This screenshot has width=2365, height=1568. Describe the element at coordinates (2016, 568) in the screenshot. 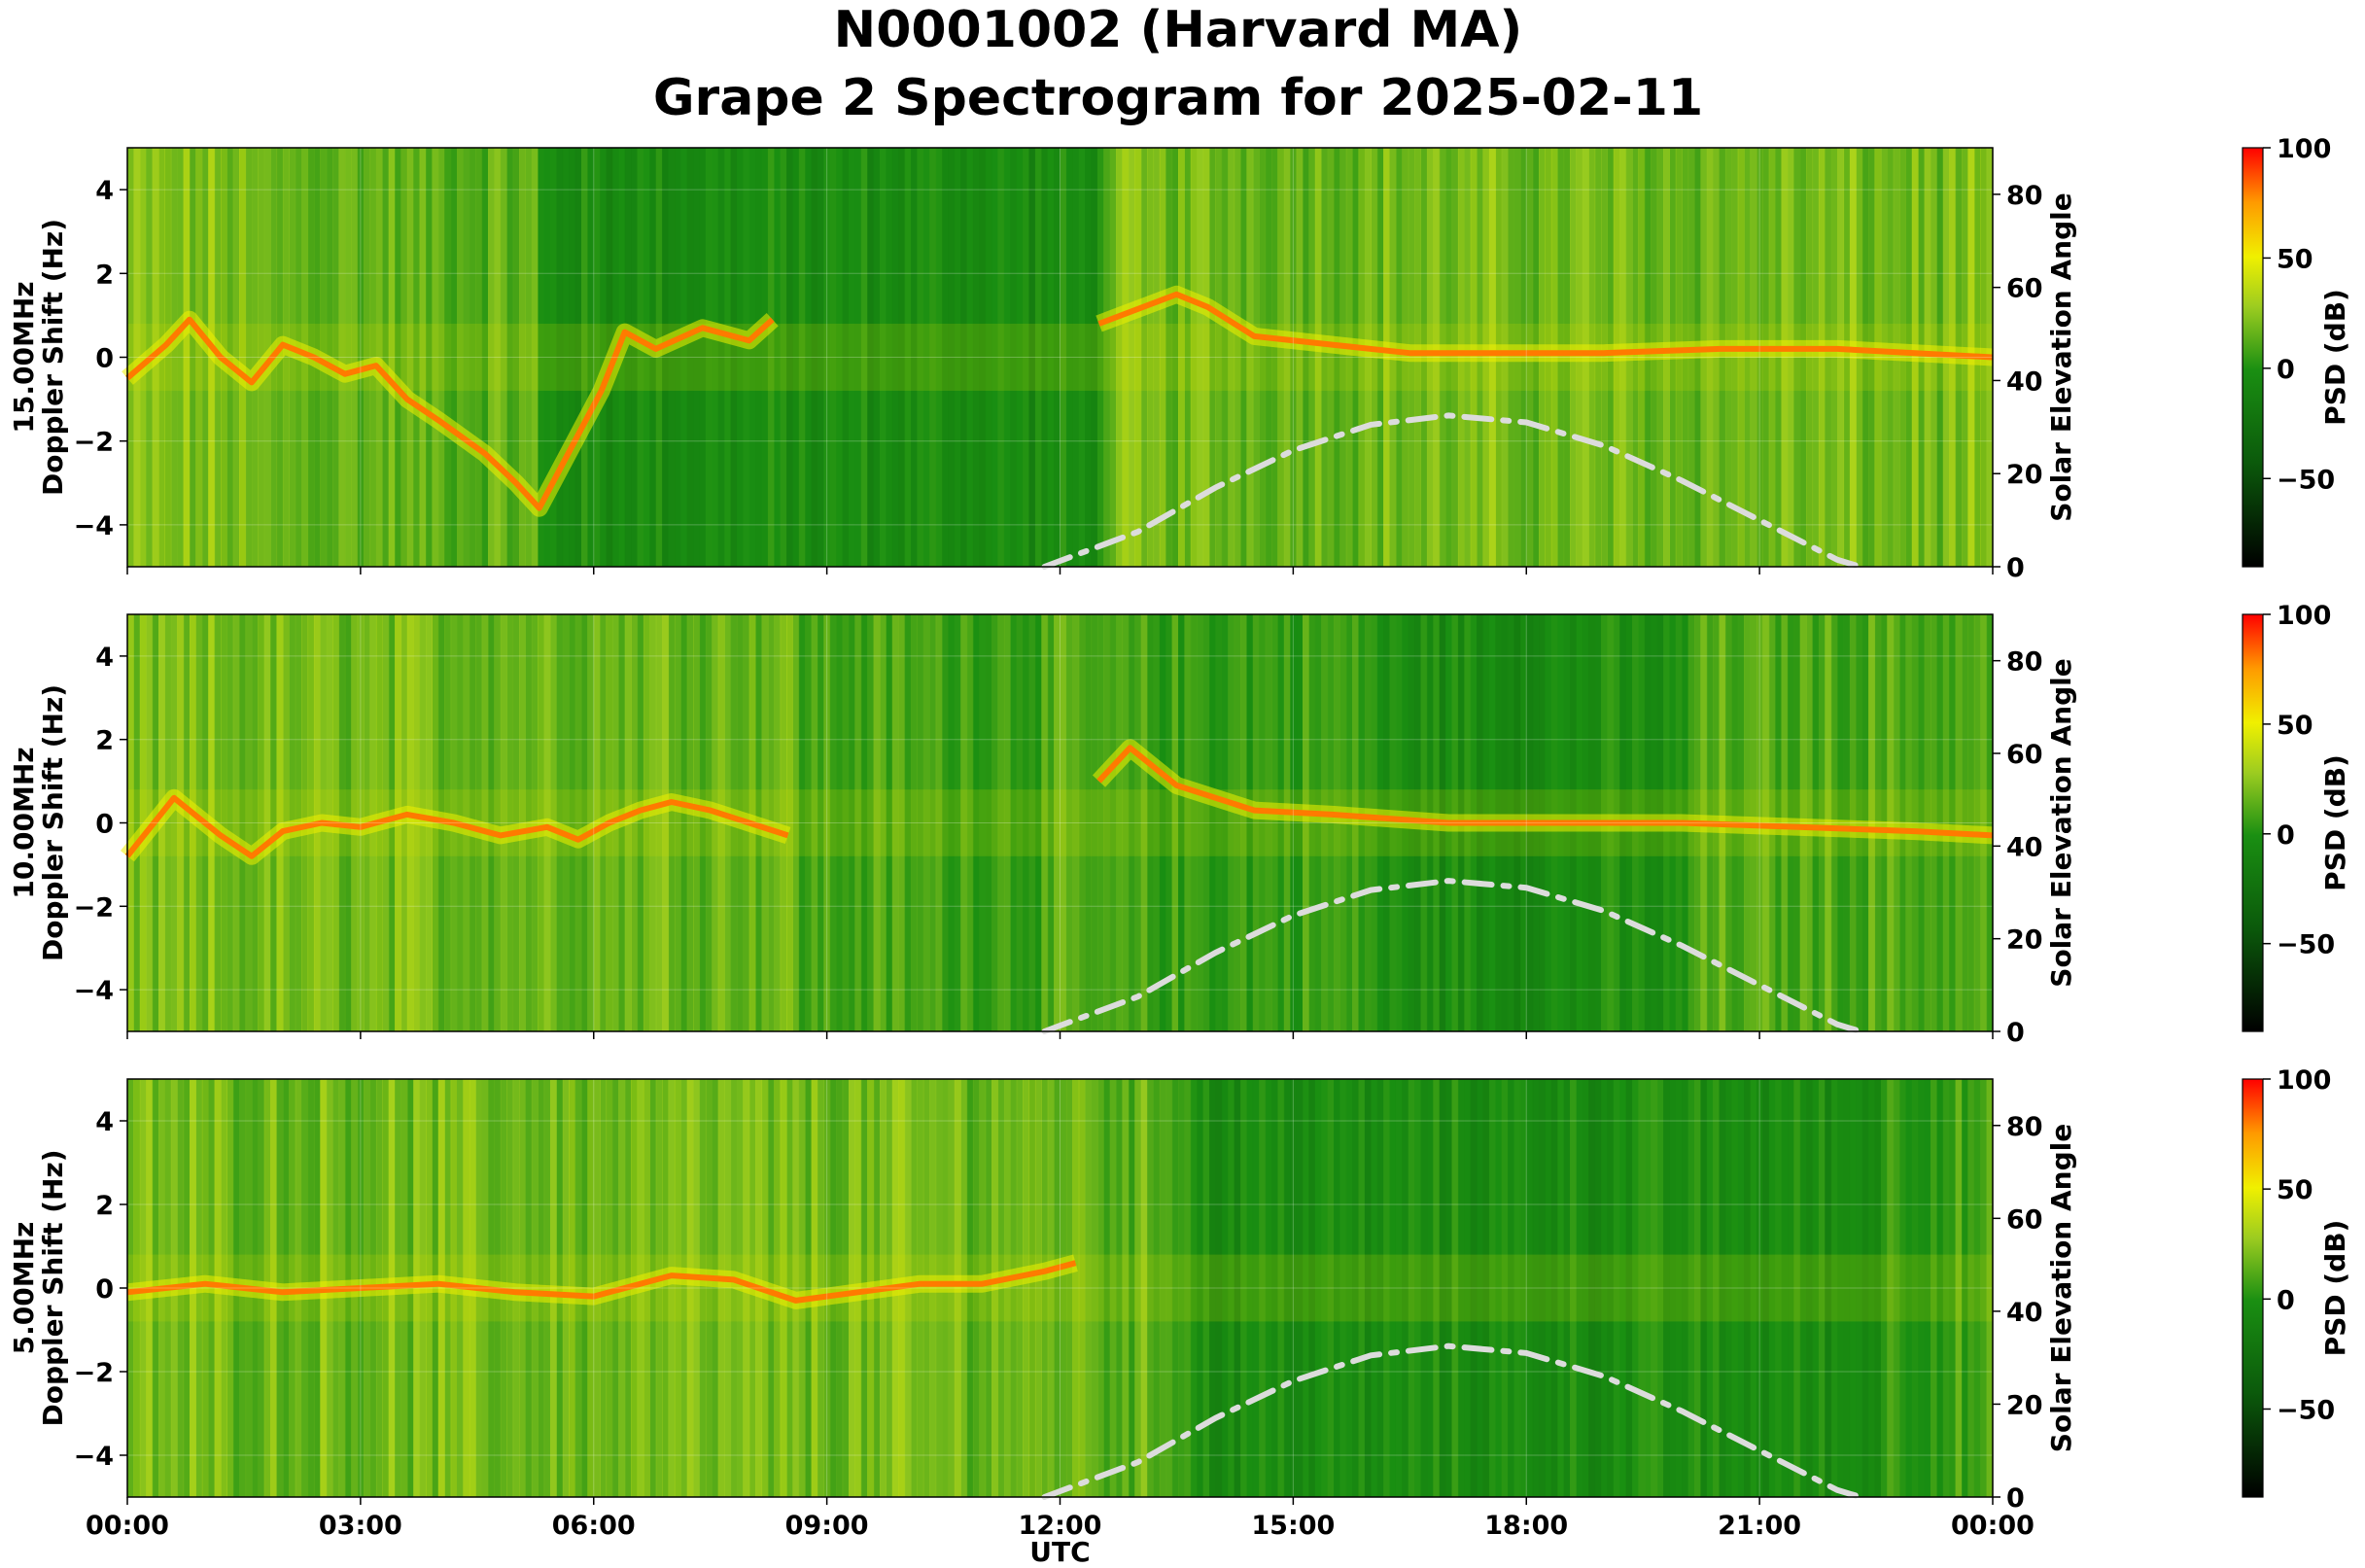

I see `y2-tick-label: 0` at that location.